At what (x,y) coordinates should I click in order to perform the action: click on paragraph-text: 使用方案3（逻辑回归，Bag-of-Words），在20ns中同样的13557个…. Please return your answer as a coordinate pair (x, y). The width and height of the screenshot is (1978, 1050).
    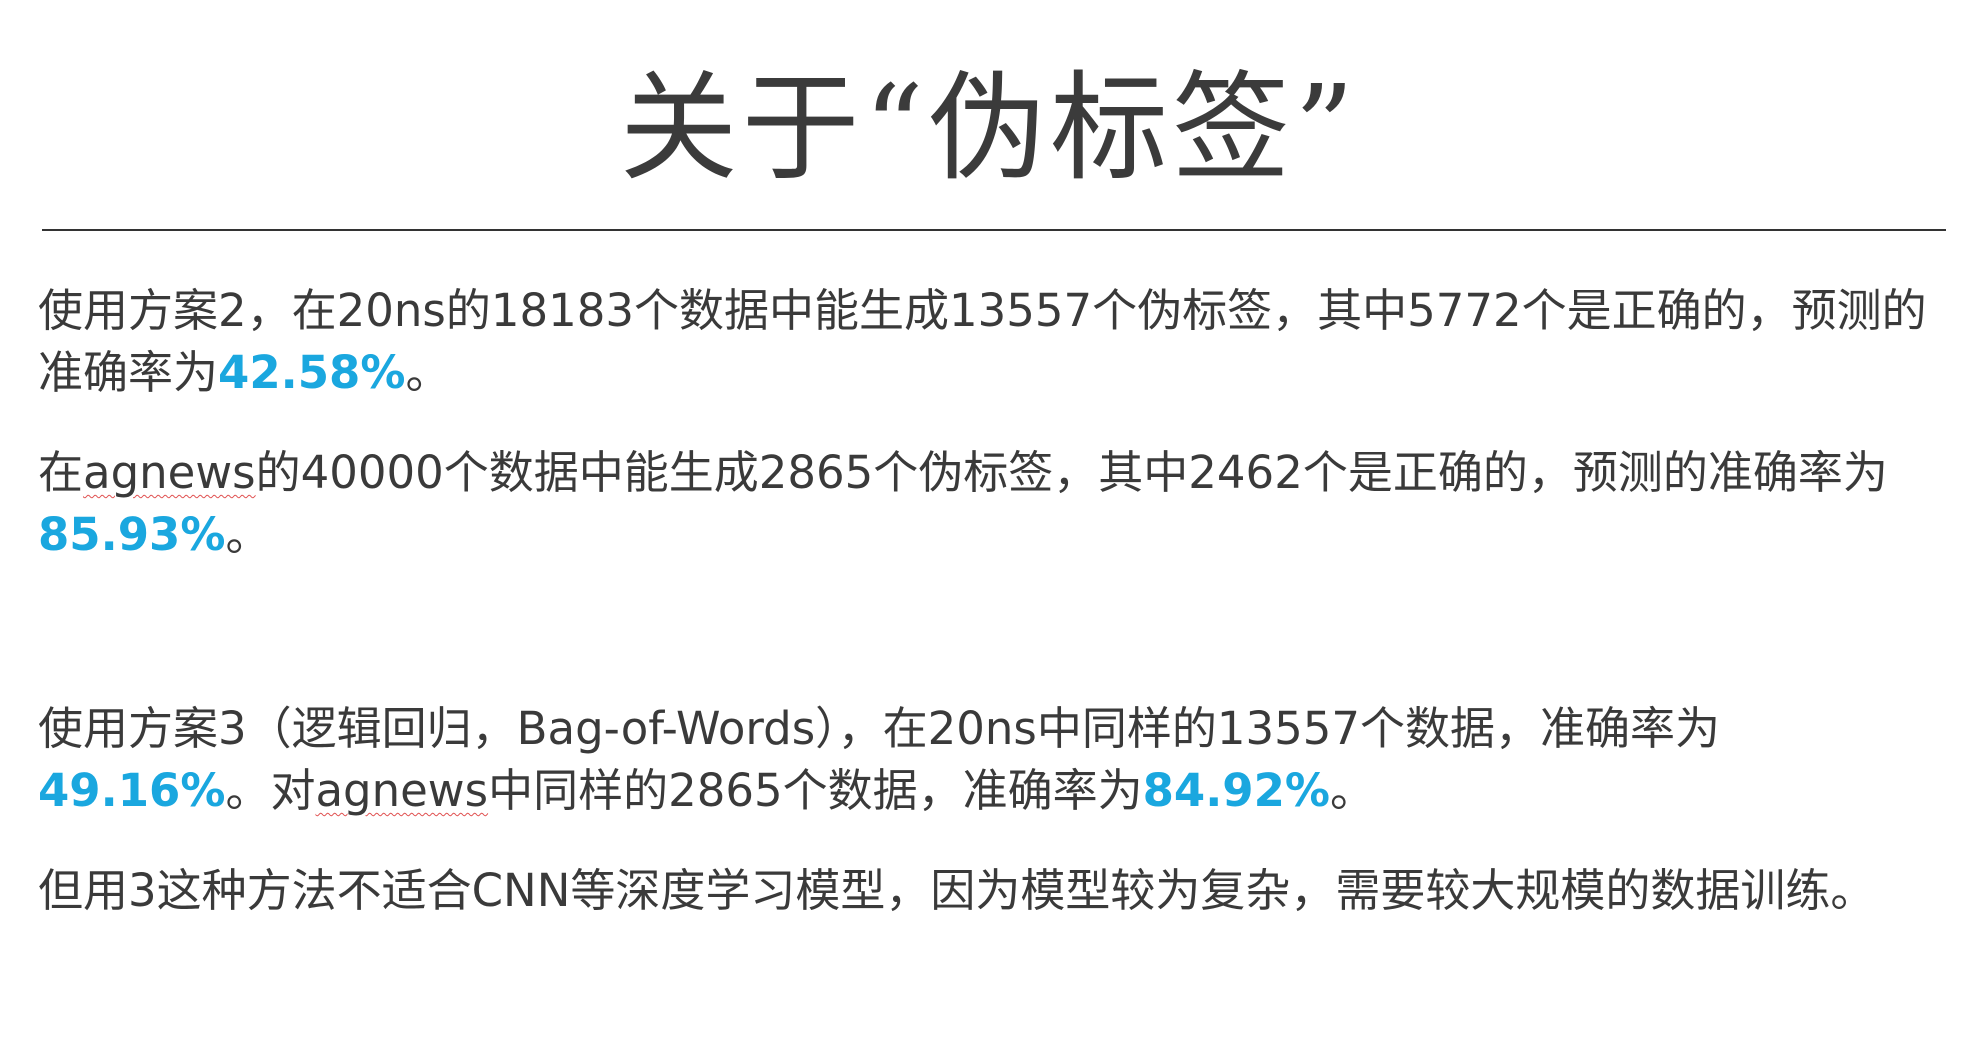
    Looking at the image, I should click on (879, 728).